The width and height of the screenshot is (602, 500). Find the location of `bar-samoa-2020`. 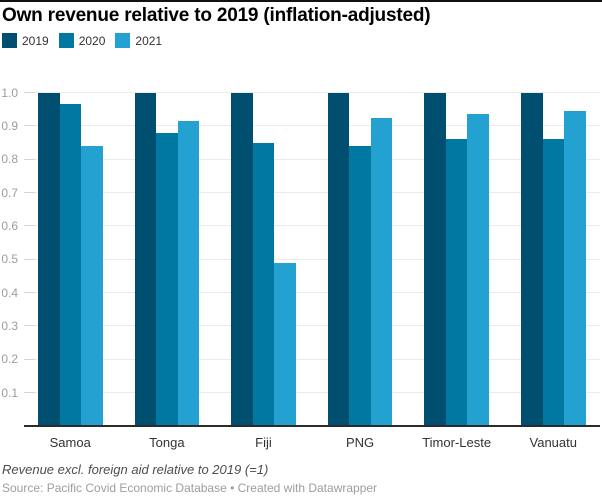

bar-samoa-2020 is located at coordinates (70, 265).